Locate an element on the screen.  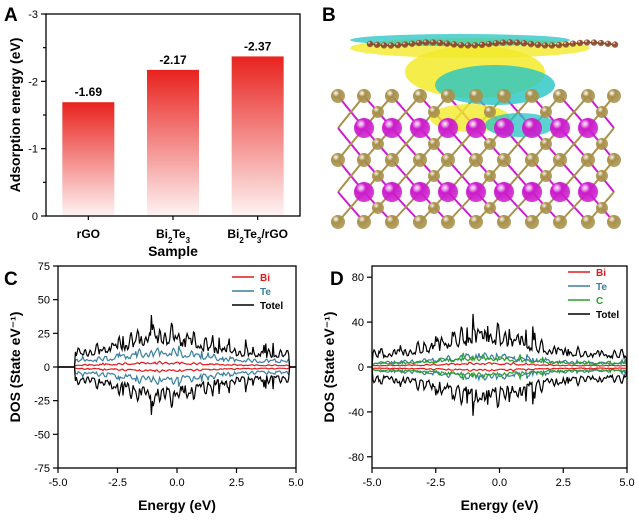
y-tick-label: 40 is located at coordinates (358, 323).